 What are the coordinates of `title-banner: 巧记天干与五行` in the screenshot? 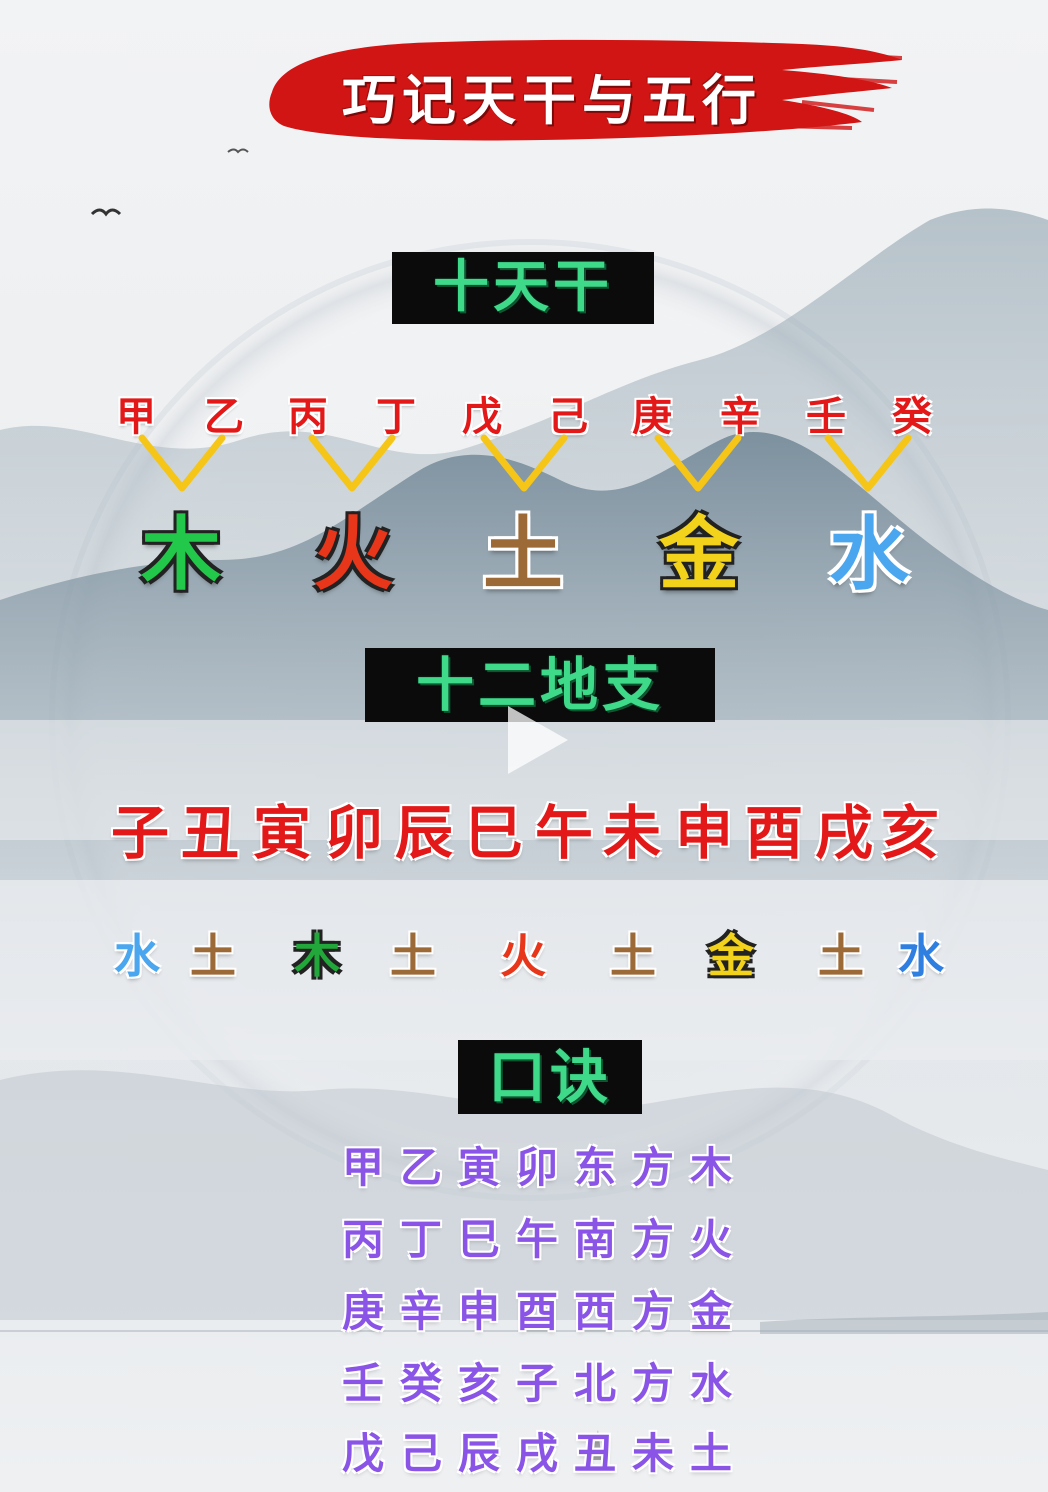 It's located at (582, 90).